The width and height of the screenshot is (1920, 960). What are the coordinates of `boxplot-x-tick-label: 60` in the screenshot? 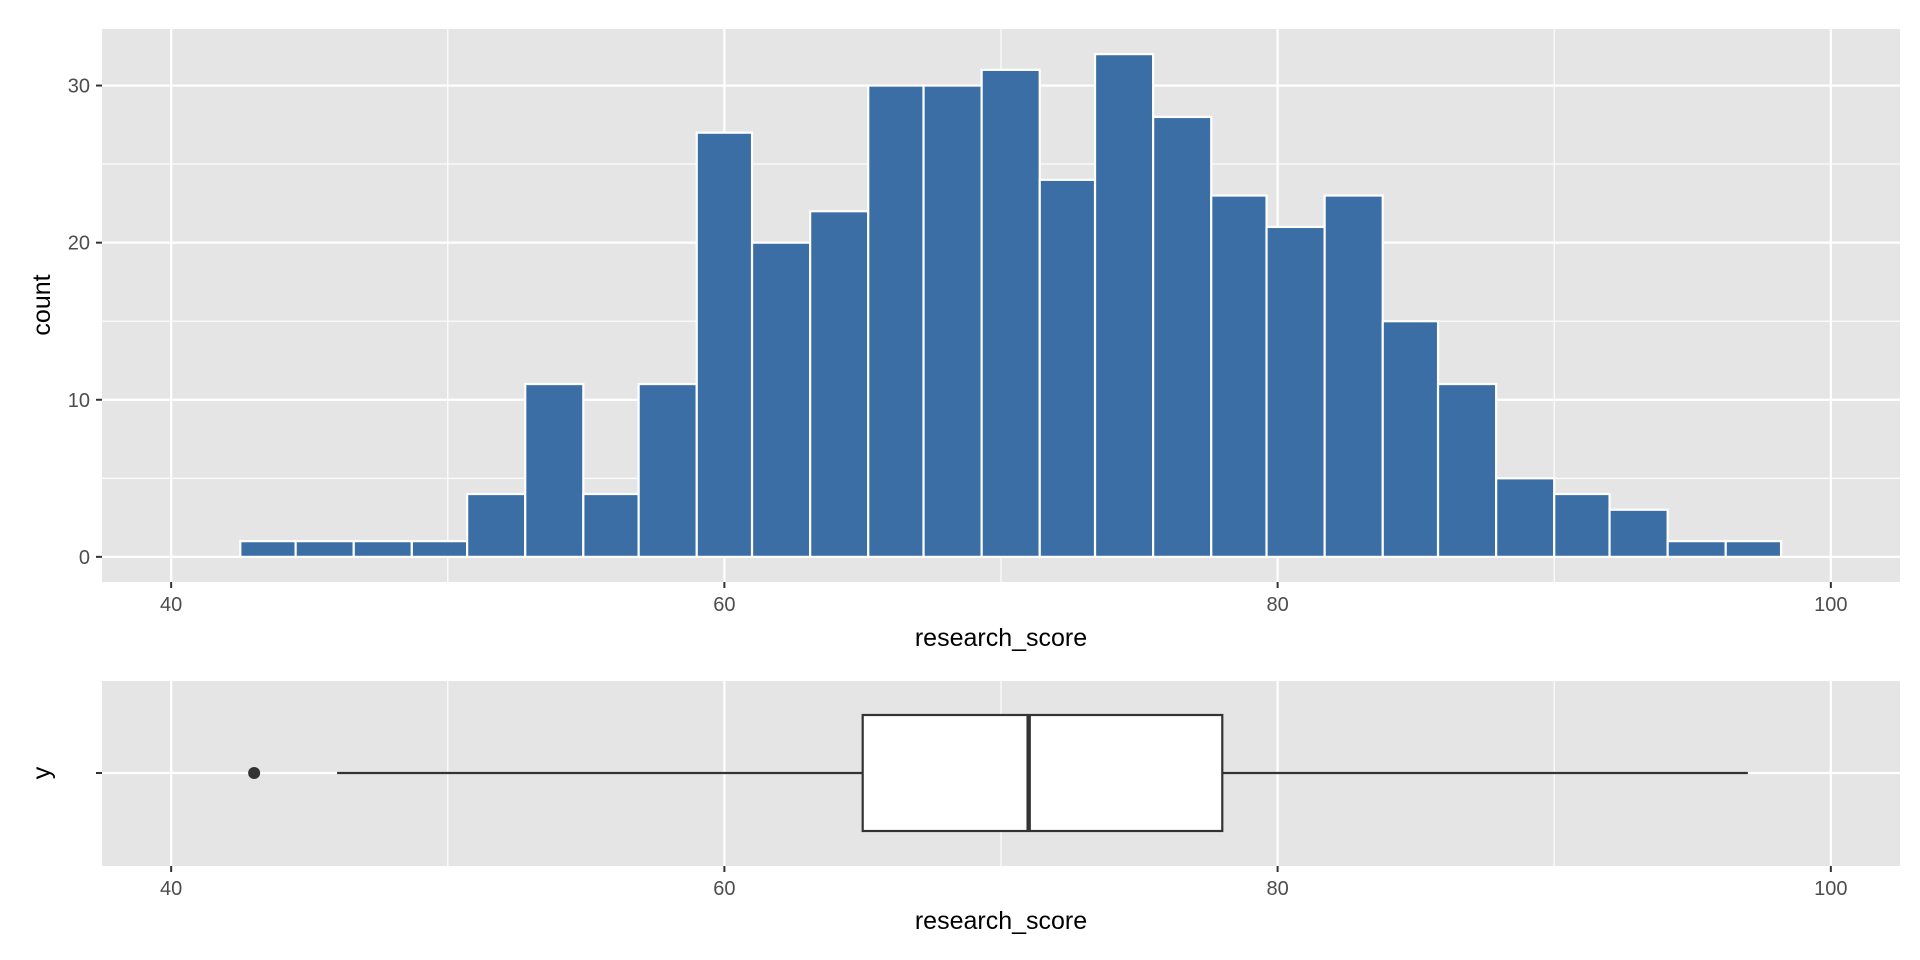 It's located at (724, 889).